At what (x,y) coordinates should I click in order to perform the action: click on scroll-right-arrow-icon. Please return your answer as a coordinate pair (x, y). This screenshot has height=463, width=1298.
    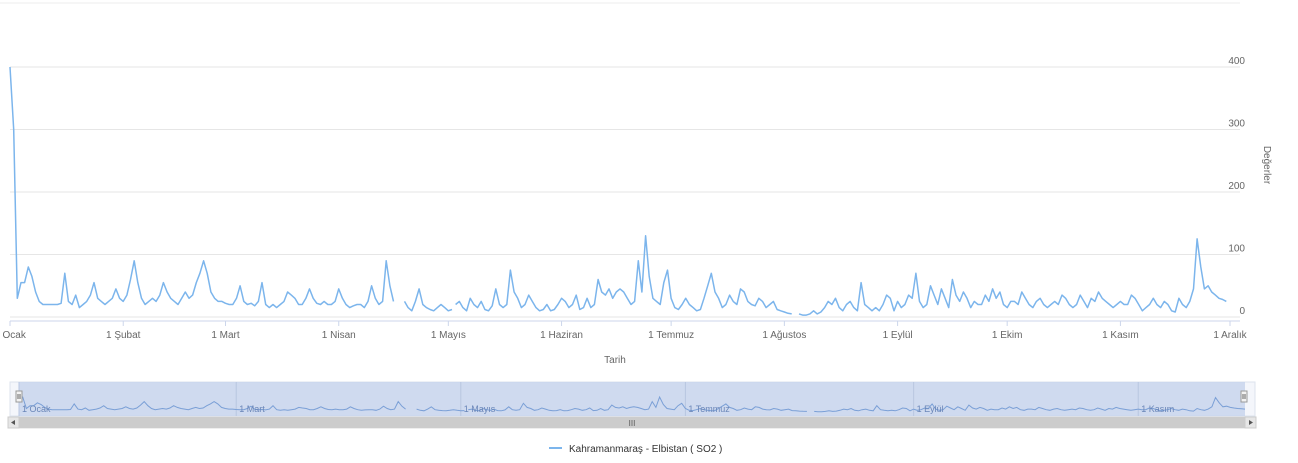
    Looking at the image, I should click on (1251, 422).